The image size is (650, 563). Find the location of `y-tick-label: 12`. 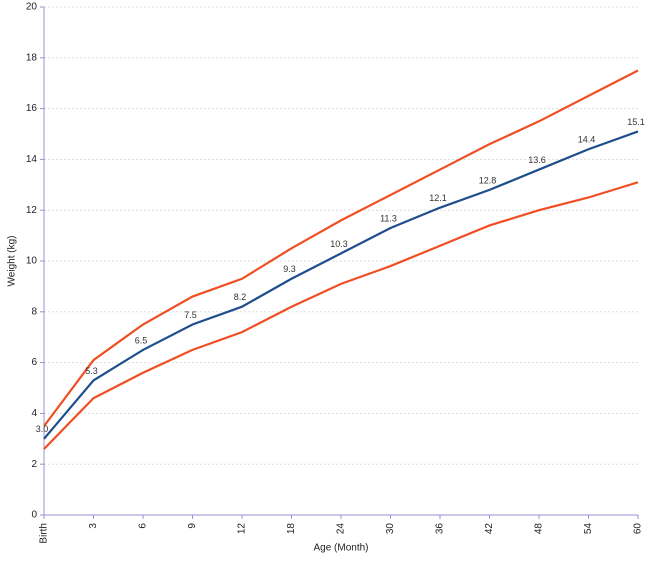

y-tick-label: 12 is located at coordinates (32, 210).